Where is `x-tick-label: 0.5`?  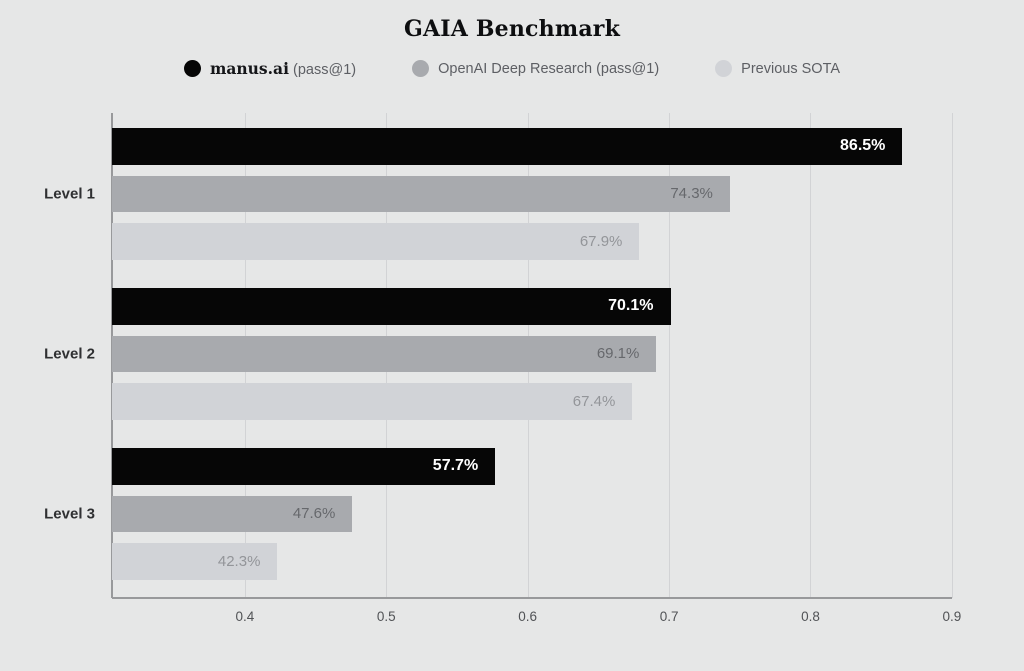 x-tick-label: 0.5 is located at coordinates (386, 616).